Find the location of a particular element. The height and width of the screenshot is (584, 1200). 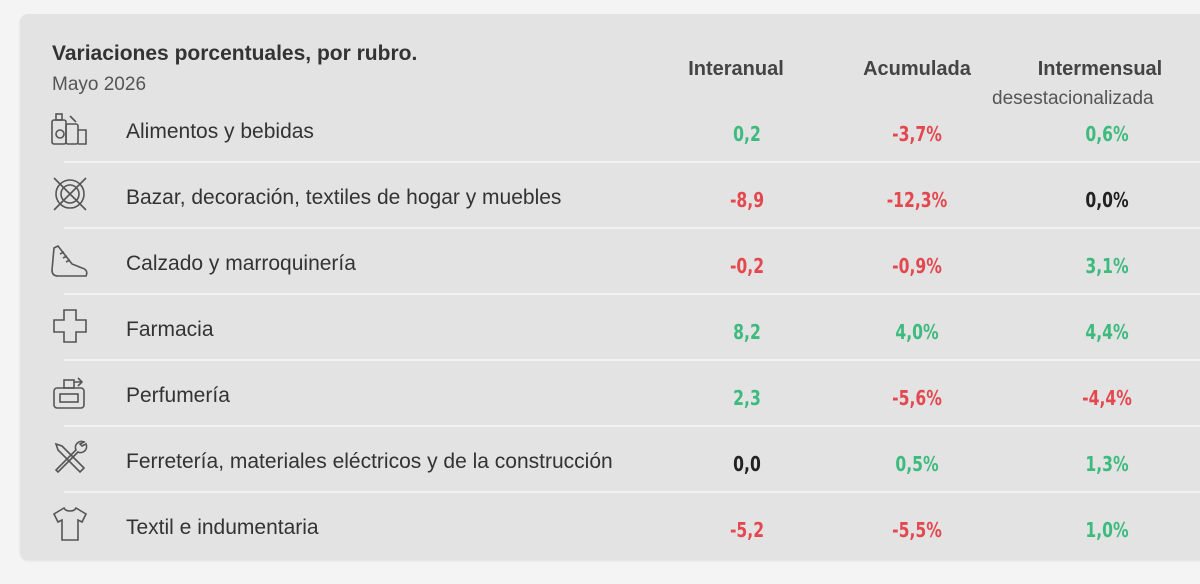

value-interanual: -0,2 is located at coordinates (747, 266).